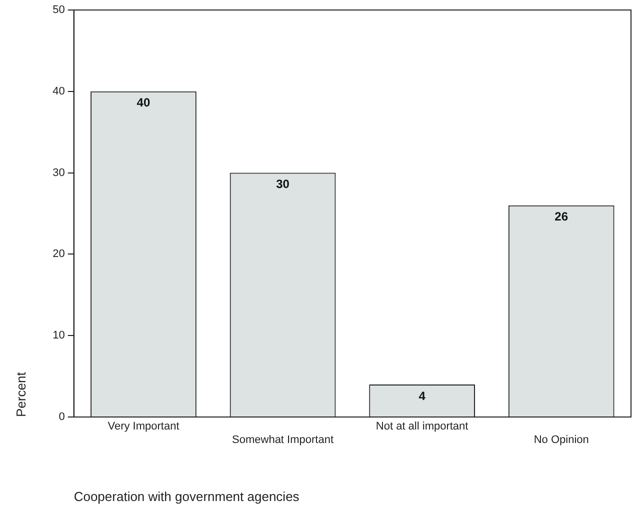  What do you see at coordinates (143, 103) in the screenshot?
I see `data-label: 40` at bounding box center [143, 103].